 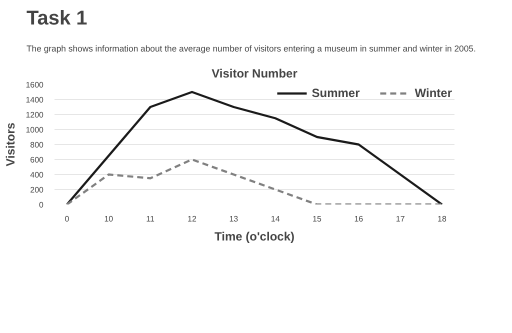 What do you see at coordinates (67, 219) in the screenshot?
I see `x-tick-label: 0` at bounding box center [67, 219].